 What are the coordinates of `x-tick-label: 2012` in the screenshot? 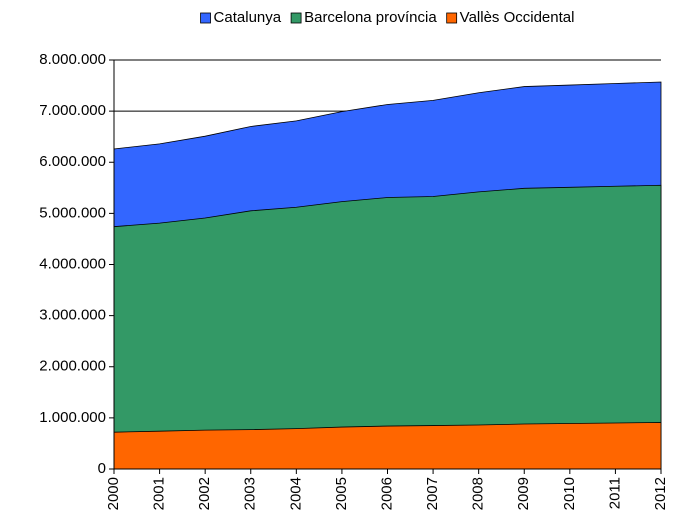 It's located at (660, 493).